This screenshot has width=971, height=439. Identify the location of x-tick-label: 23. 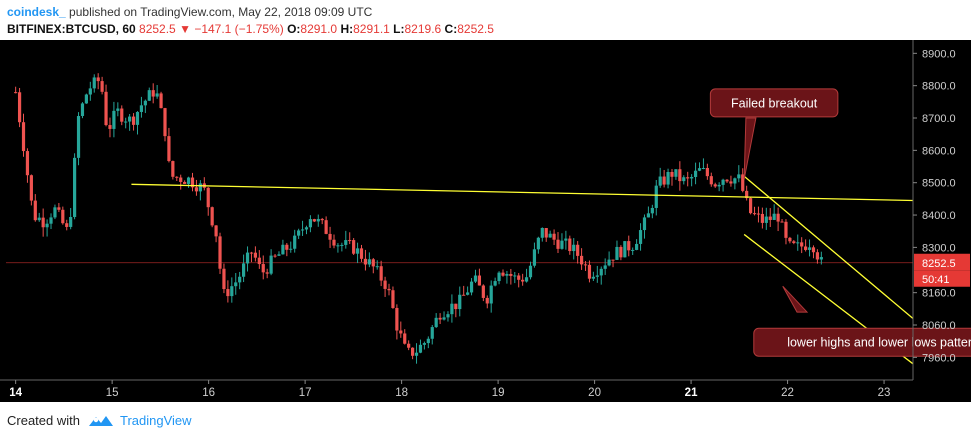
(884, 393).